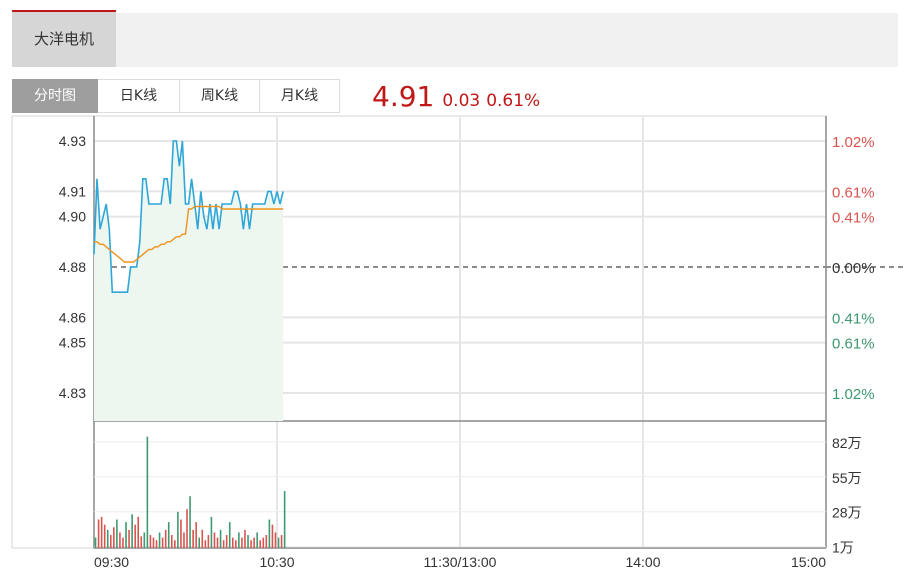 The width and height of the screenshot is (919, 587). Describe the element at coordinates (72, 141) in the screenshot. I see `price-tick-label: 4.93` at that location.